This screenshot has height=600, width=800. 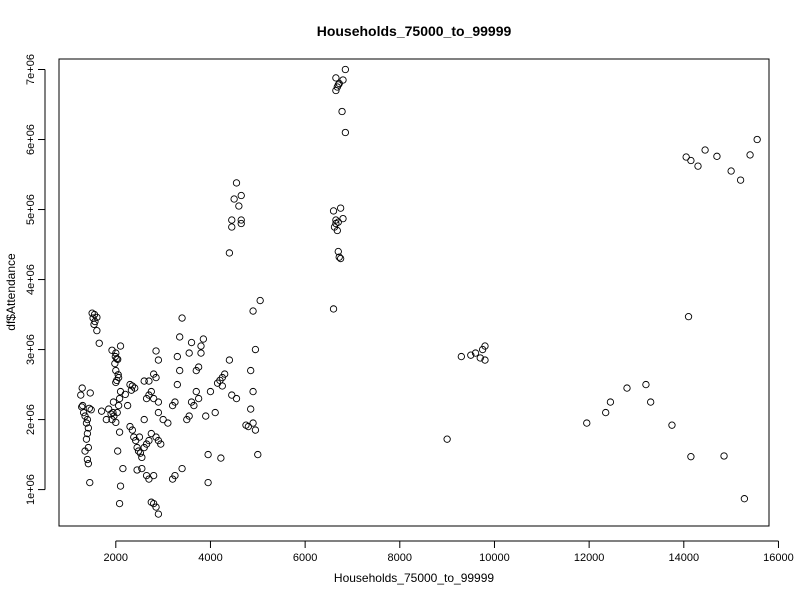 What do you see at coordinates (449, 552) in the screenshot?
I see `x-axis: 2000 4000 6000 8000 10000 12000 14000 16000` at bounding box center [449, 552].